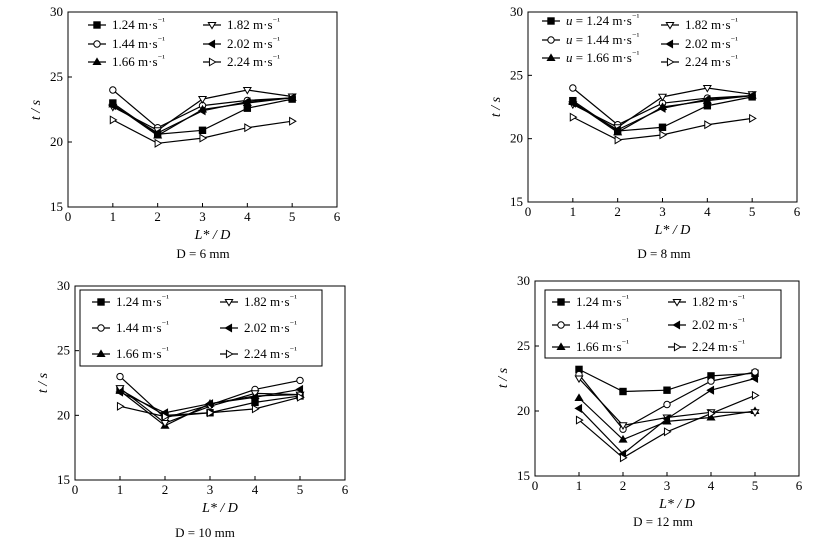 The height and width of the screenshot is (549, 818). I want to click on x-tick-label: 6, so click(345, 489).